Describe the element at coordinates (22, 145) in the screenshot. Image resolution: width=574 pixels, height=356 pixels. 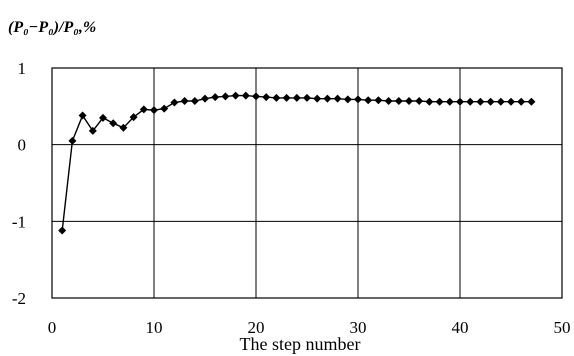
I see `y-tick-label: 0` at that location.